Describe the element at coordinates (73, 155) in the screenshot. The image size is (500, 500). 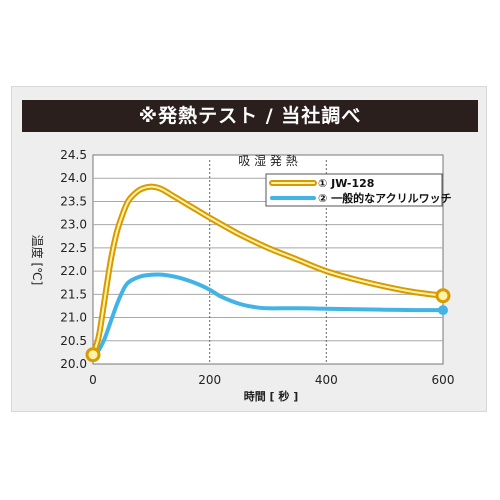
I see `y-tick-label: 24.5` at that location.